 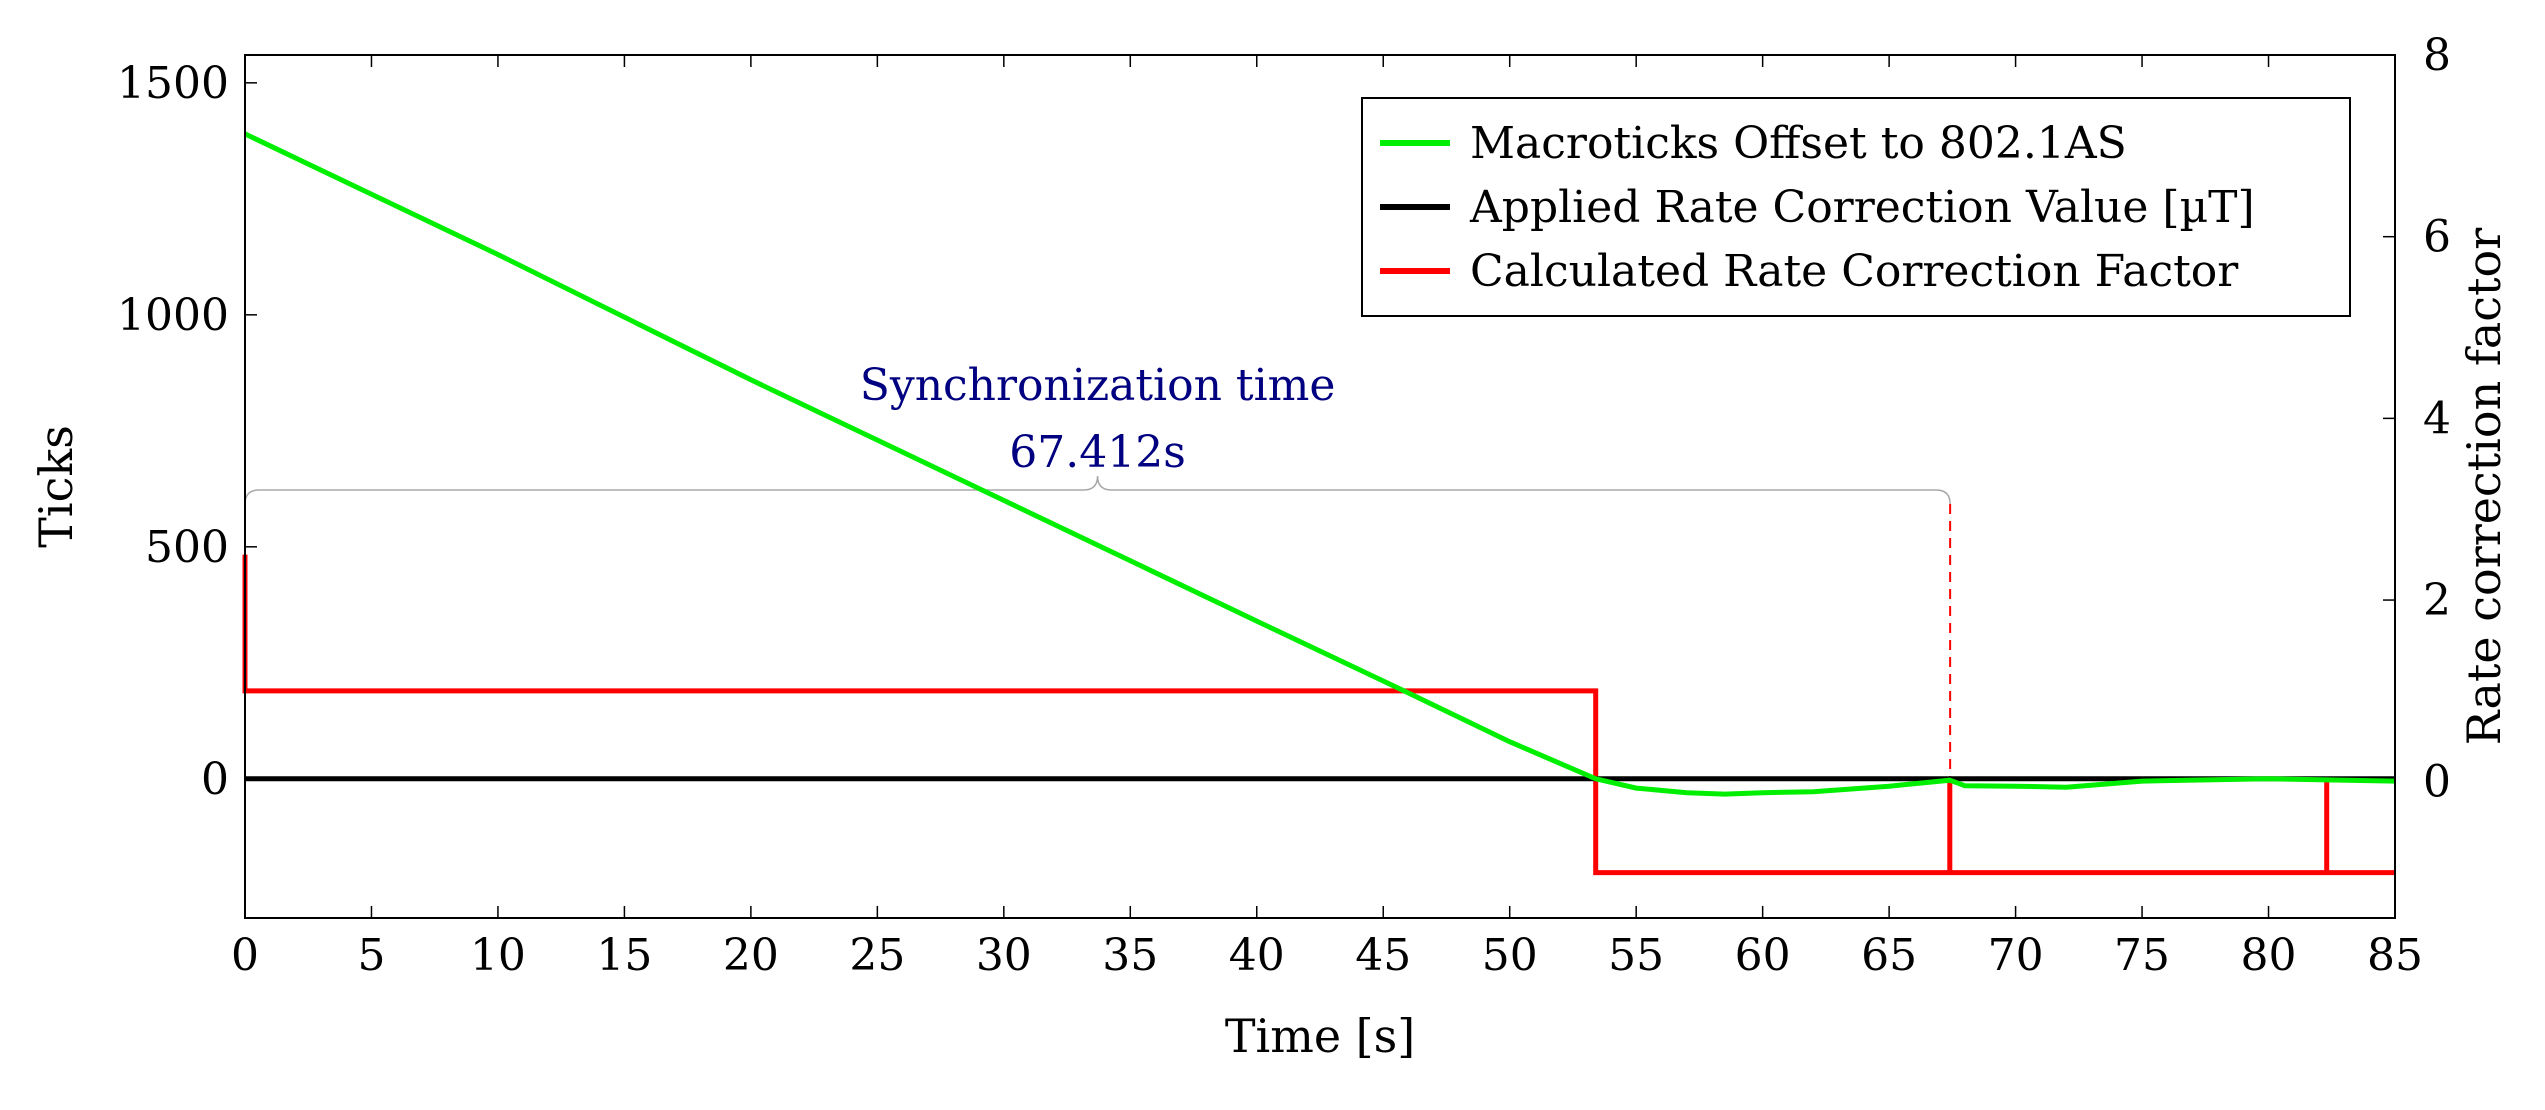 I want to click on sync-time-value: 67.412s, so click(x=1097, y=452).